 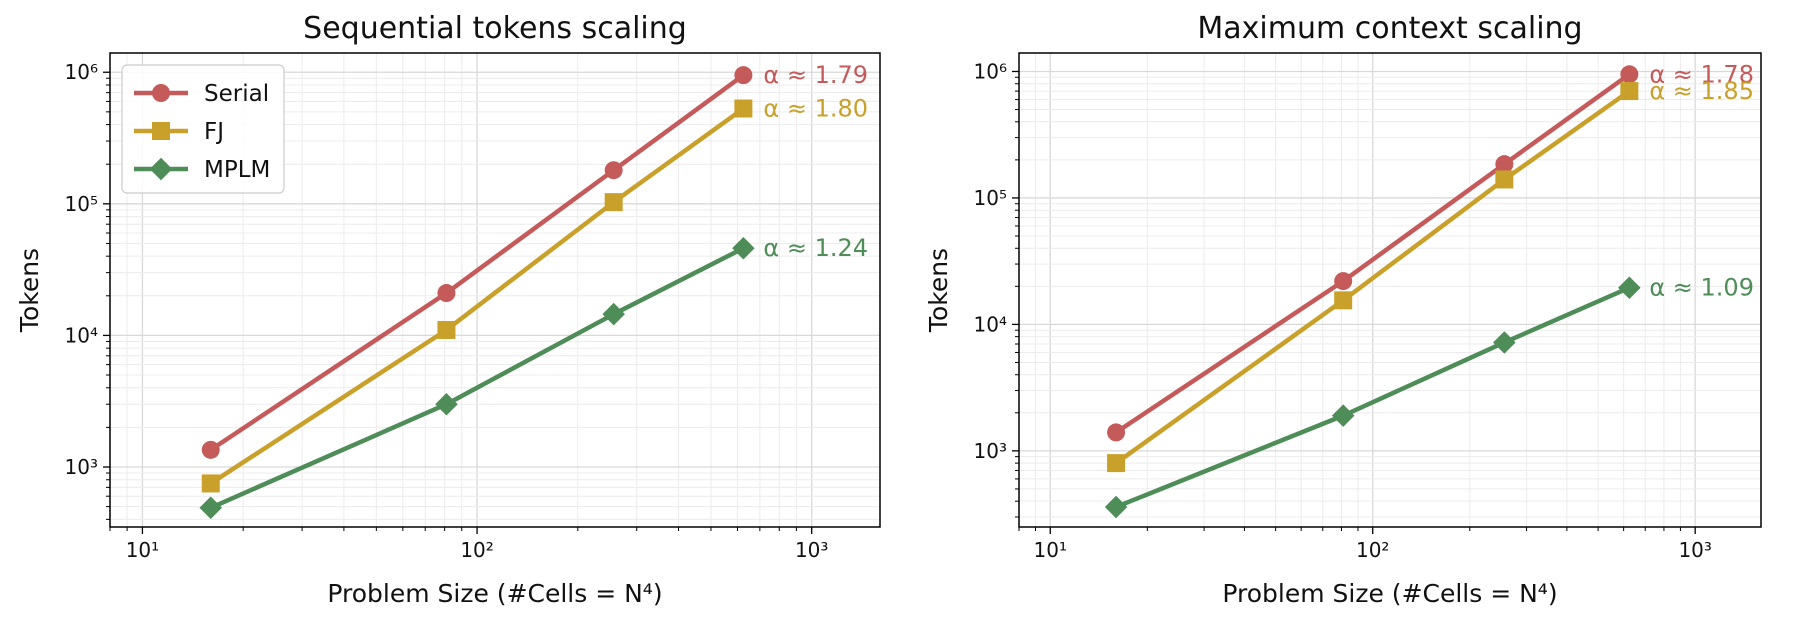 I want to click on slope-annotation-serial: α ≈ 1.79, so click(x=815, y=75).